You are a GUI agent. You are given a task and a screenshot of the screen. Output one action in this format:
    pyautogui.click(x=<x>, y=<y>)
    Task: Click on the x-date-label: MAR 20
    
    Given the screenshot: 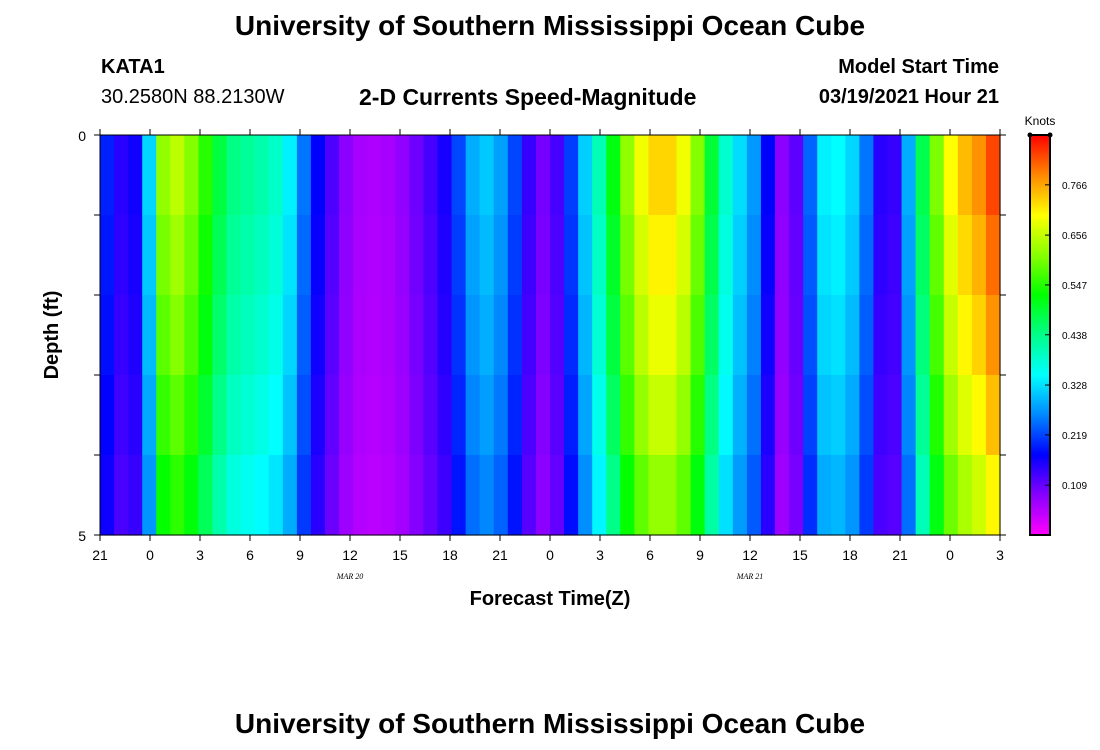 What is the action you would take?
    pyautogui.click(x=349, y=576)
    